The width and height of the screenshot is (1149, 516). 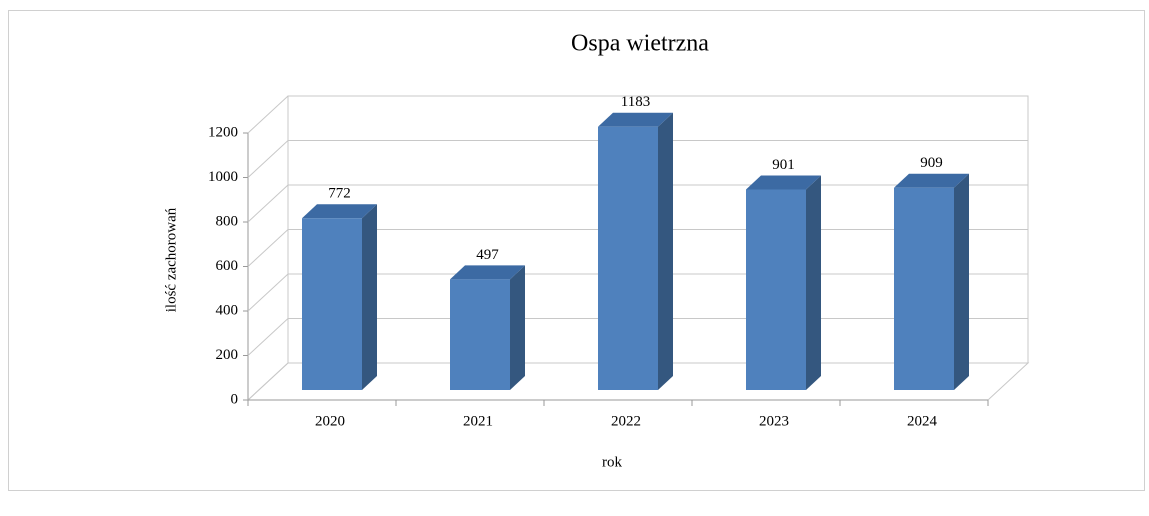 I want to click on x-tick-label: 2023, so click(x=774, y=421).